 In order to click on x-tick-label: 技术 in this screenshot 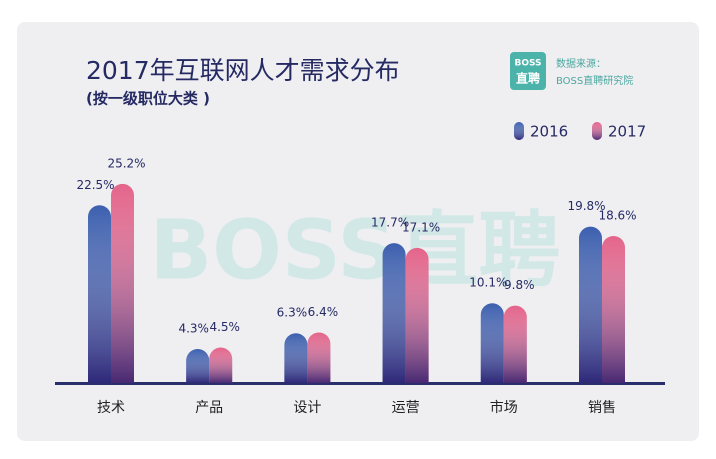, I will do `click(111, 408)`.